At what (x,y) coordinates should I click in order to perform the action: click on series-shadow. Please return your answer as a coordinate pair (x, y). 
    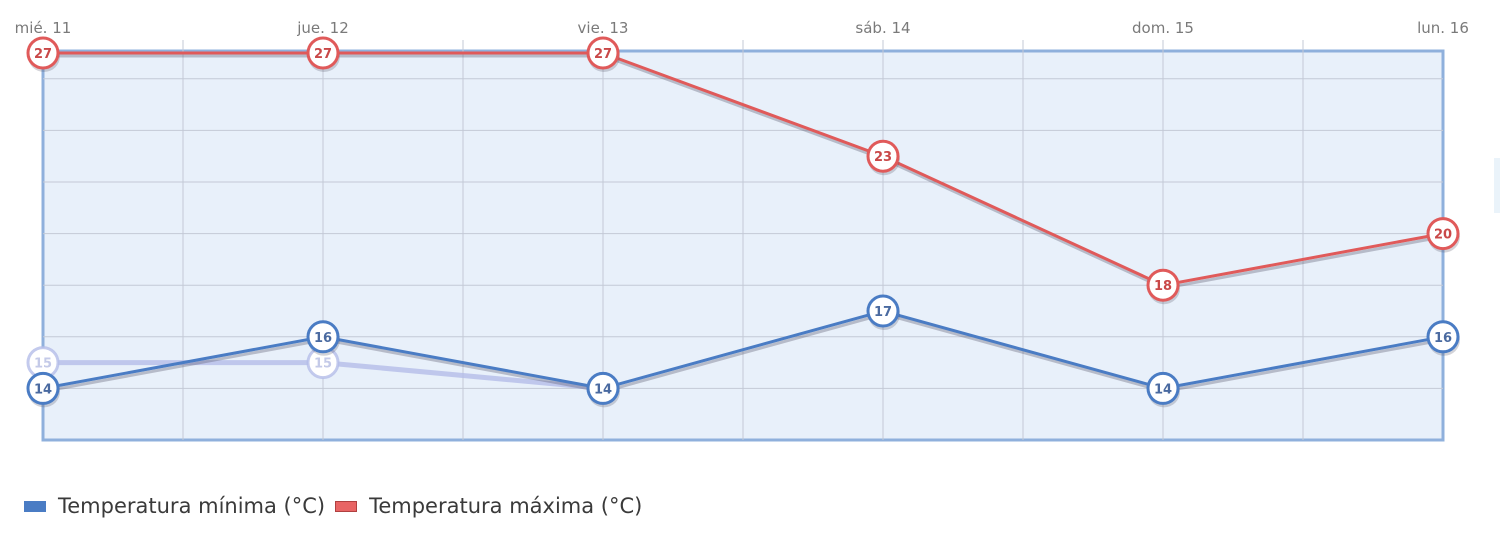
    Looking at the image, I should click on (744, 352).